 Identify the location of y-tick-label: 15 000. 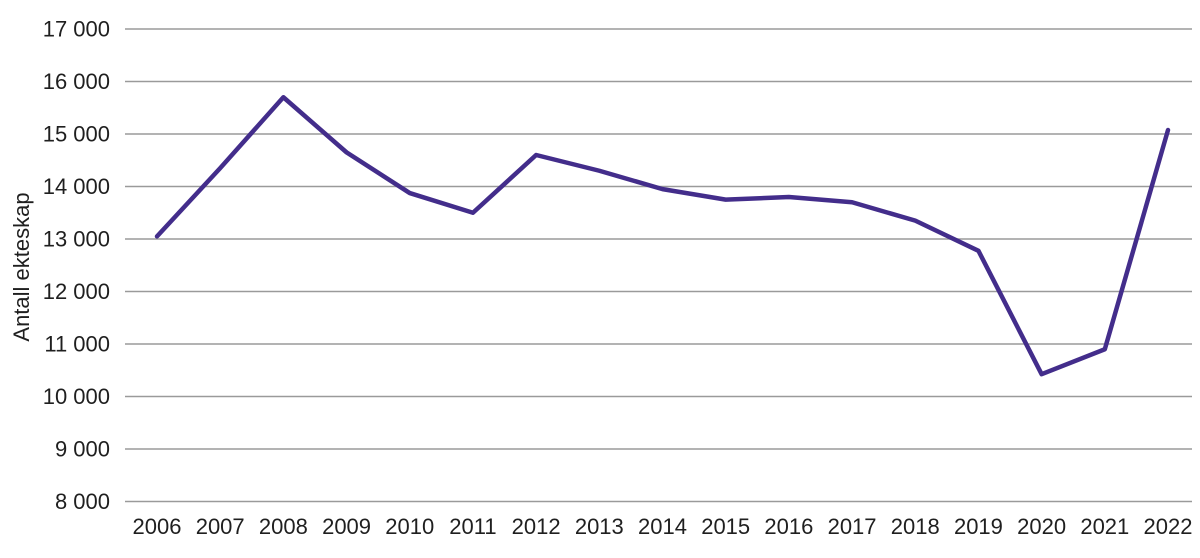
(76, 134).